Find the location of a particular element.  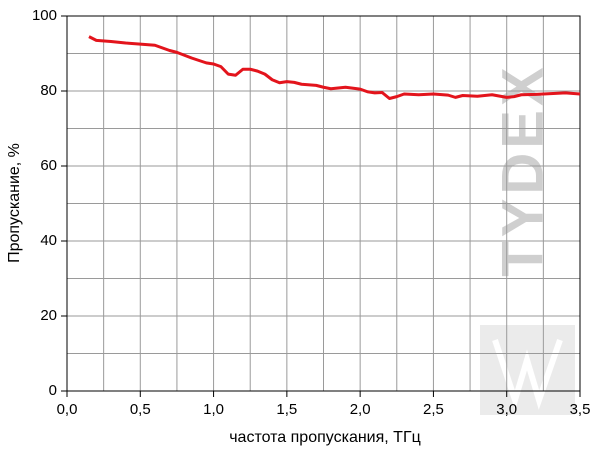

x-axis-label: частота пропускания, ТГц is located at coordinates (325, 437).